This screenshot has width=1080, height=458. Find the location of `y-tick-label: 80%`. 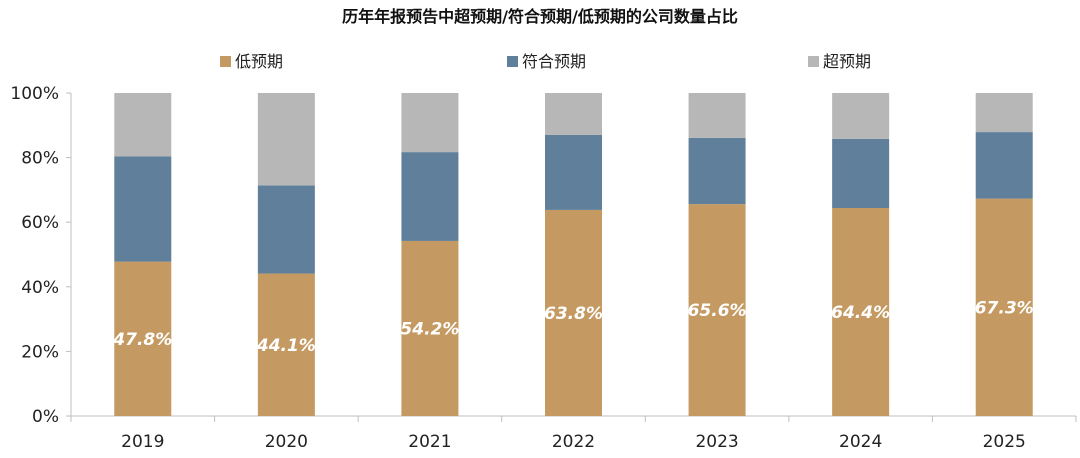

y-tick-label: 80% is located at coordinates (40, 159).